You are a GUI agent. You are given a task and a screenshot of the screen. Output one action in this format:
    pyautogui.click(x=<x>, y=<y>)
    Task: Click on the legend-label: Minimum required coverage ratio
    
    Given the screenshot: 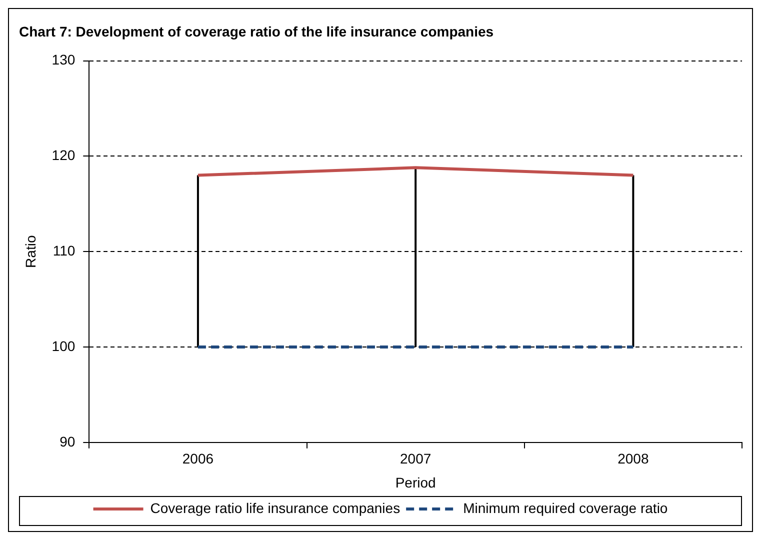 What is the action you would take?
    pyautogui.click(x=565, y=508)
    